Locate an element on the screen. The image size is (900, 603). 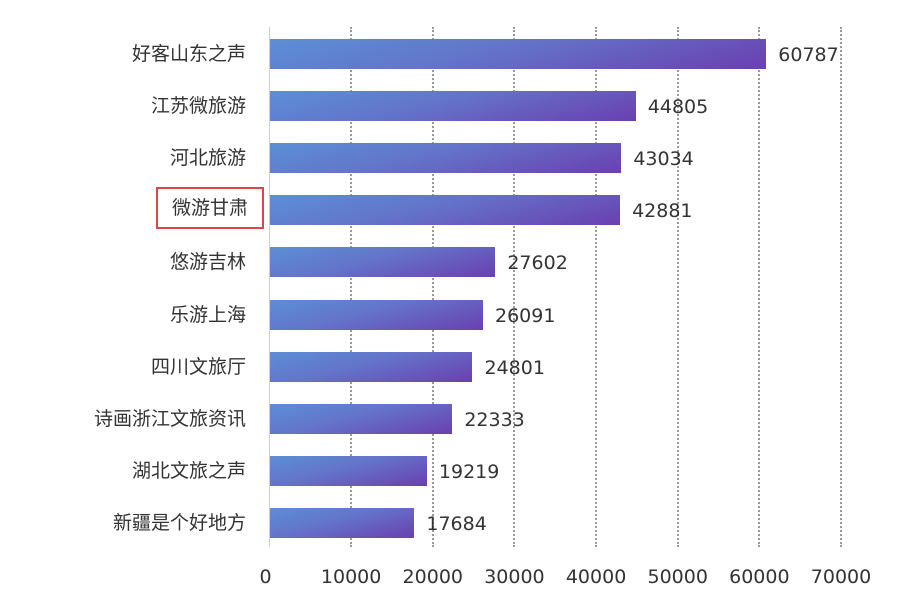
bar-row: 好客山东之声 60787 is located at coordinates (450, 54).